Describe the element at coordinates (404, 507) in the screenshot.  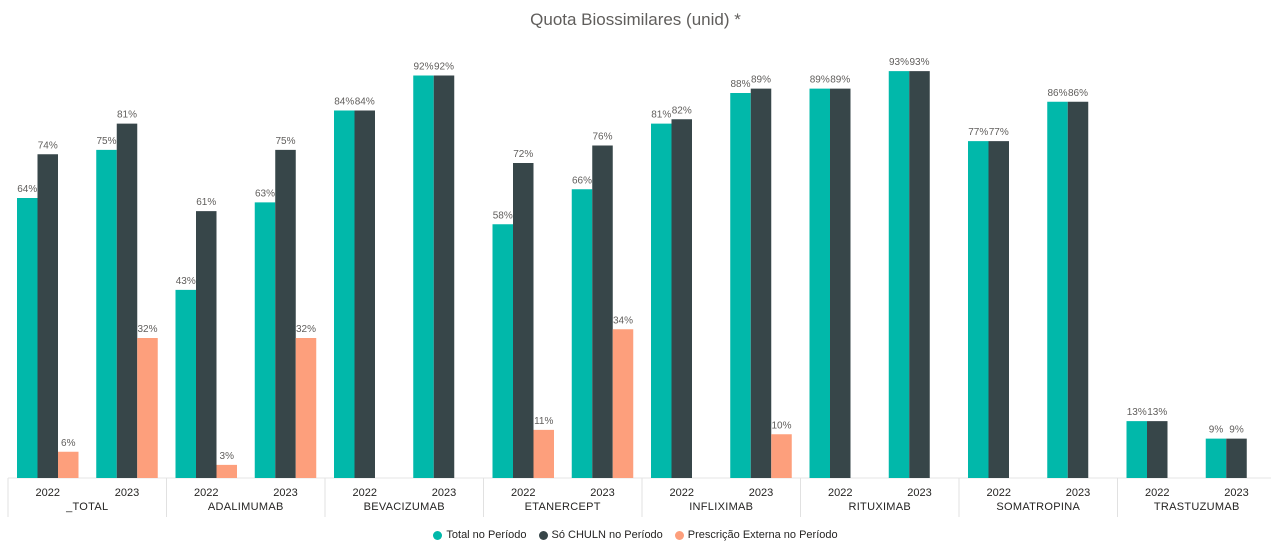
I see `x-tick-label-category: BEVACIZUMAB` at that location.